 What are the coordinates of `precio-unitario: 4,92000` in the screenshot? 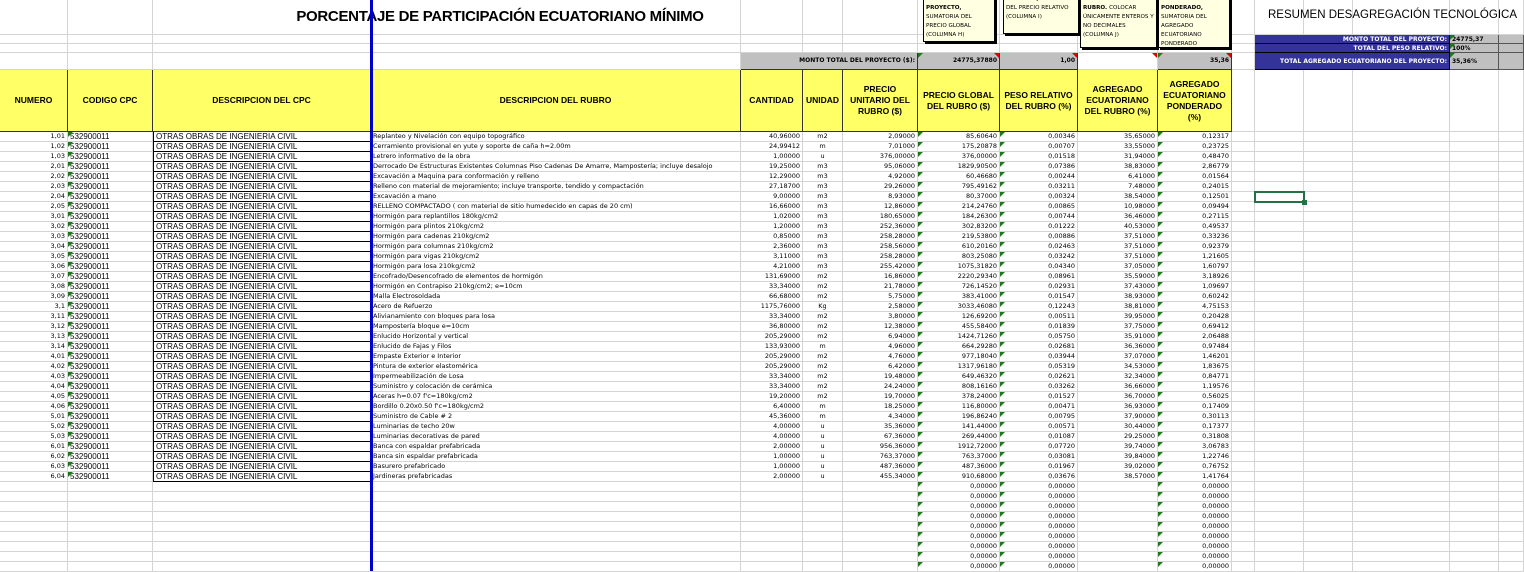 It's located at (880, 177).